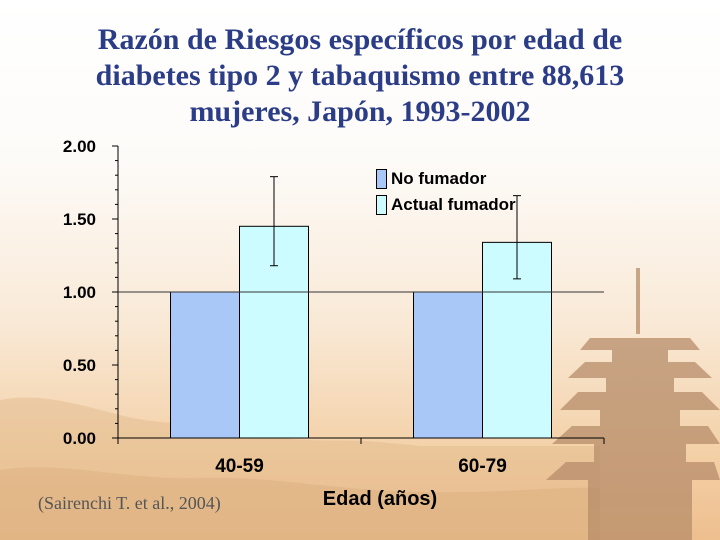 The image size is (720, 540). Describe the element at coordinates (79, 292) in the screenshot. I see `y-tick-label: 1.00` at that location.